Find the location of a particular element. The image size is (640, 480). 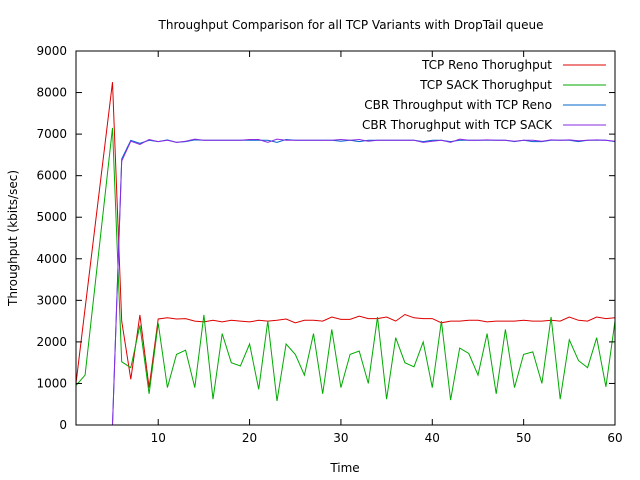

x-tick-label: 10 is located at coordinates (158, 438).